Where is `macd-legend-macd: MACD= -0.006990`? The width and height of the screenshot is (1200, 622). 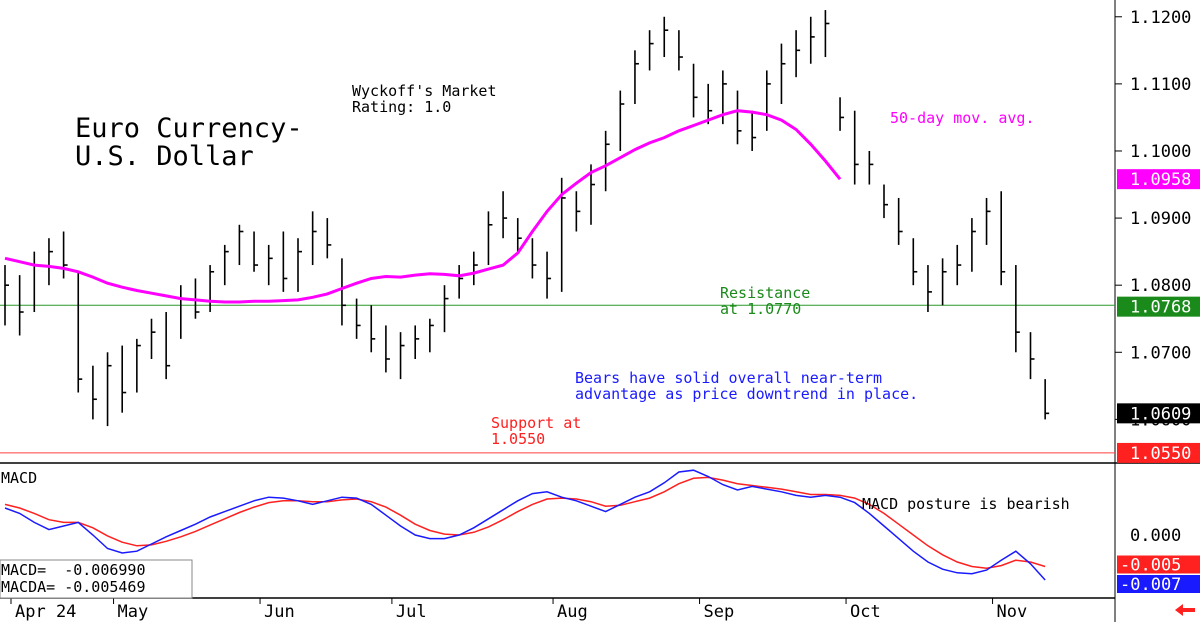
macd-legend-macd: MACD= -0.006990 is located at coordinates (73, 570).